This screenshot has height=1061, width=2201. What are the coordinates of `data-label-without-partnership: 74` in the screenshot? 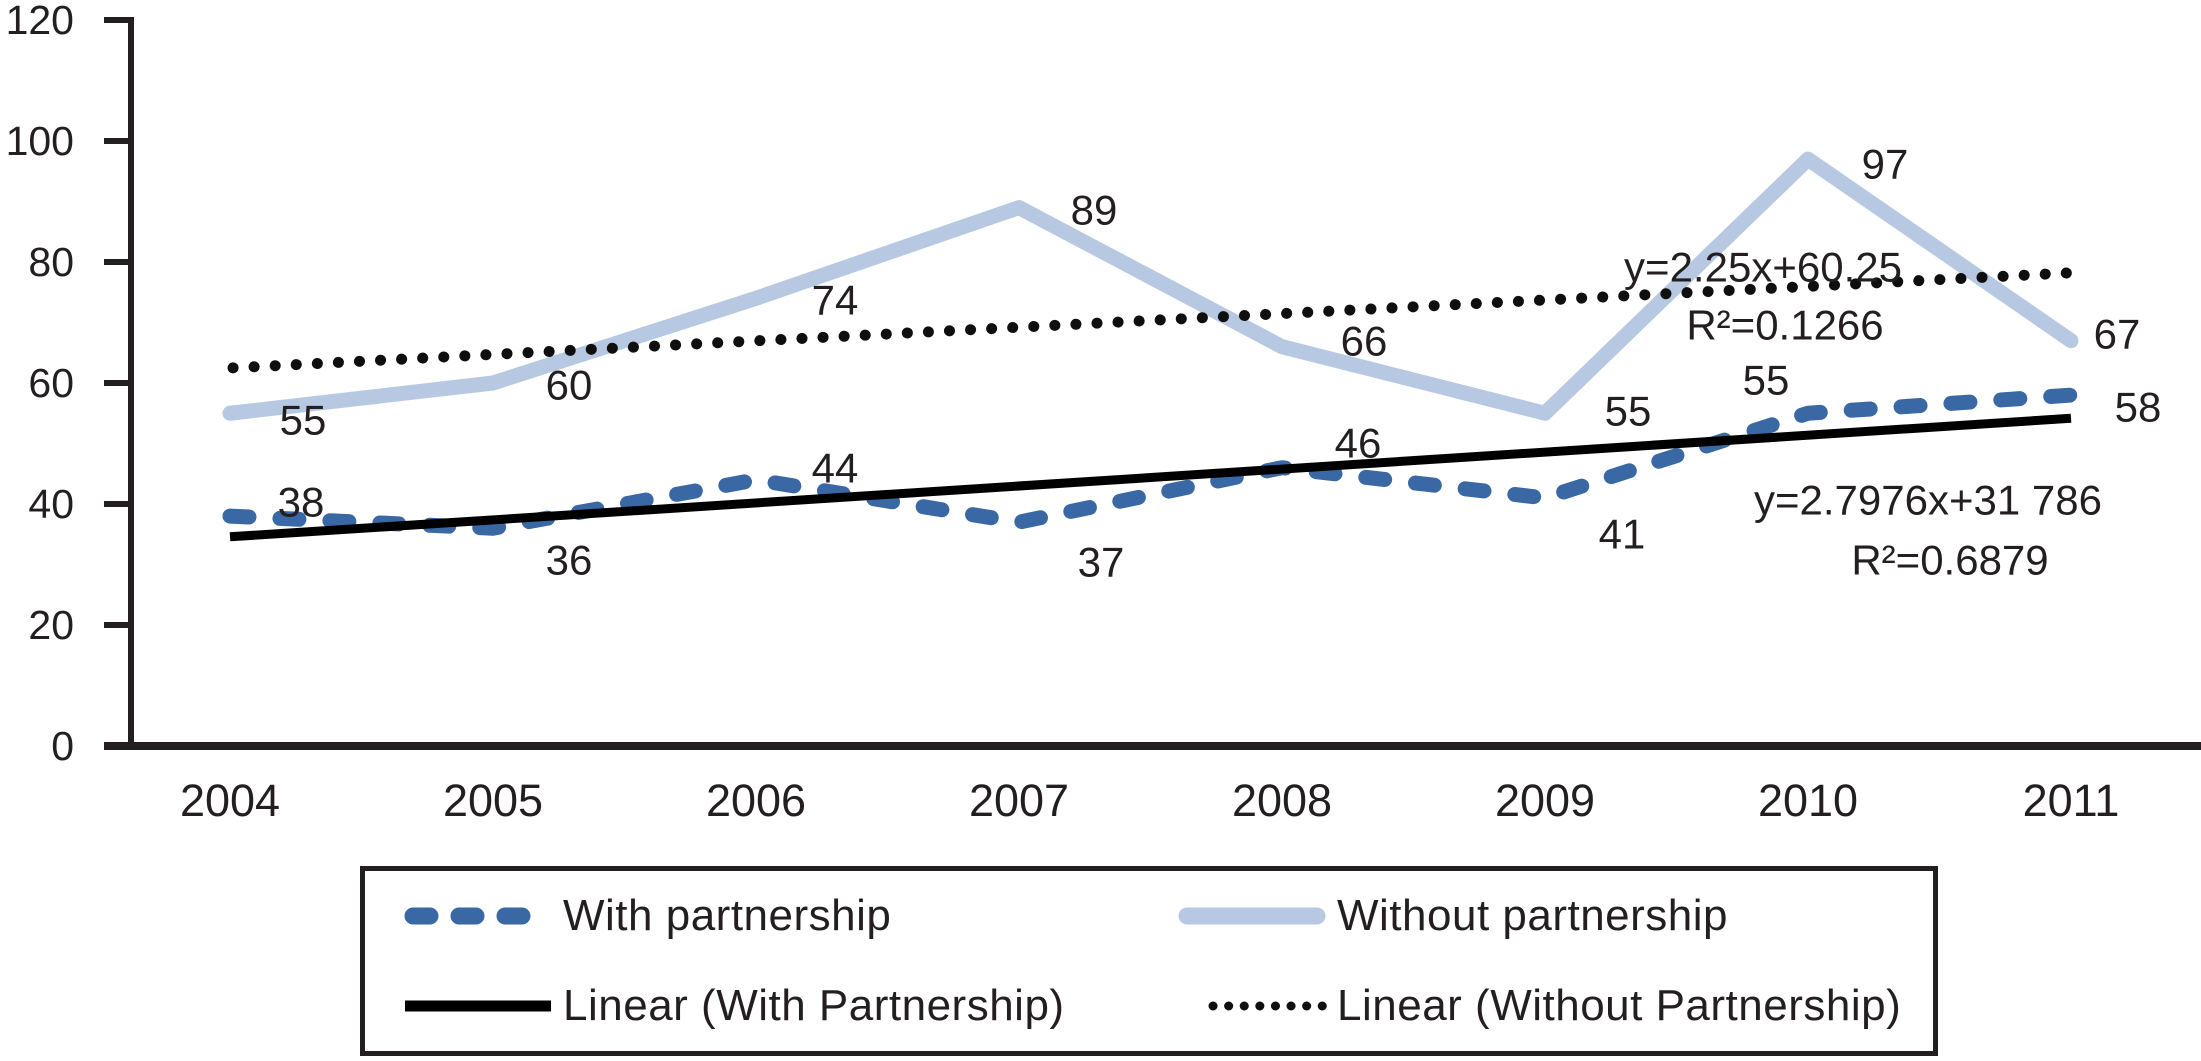 It's located at (835, 300).